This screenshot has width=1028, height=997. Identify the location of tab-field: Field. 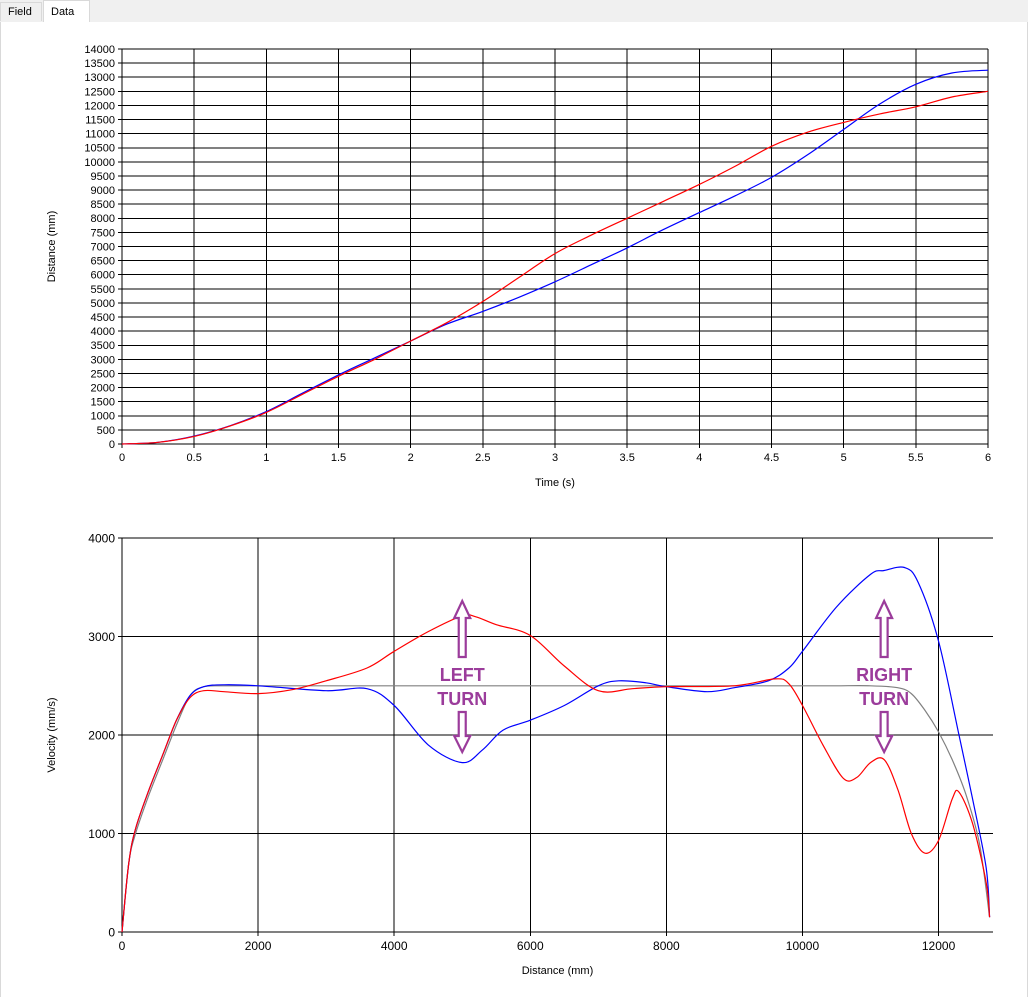
(21, 11).